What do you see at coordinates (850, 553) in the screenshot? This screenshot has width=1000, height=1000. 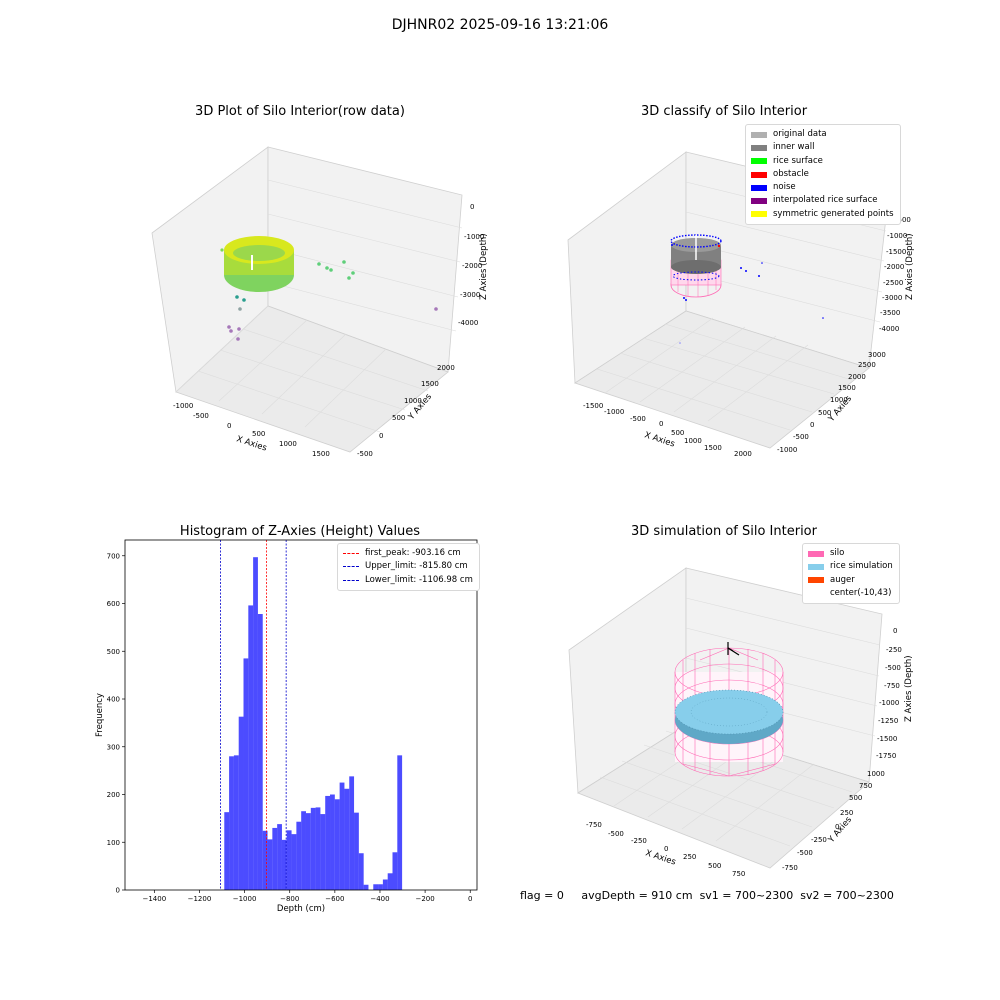 I see `legend-item-silo: silo` at bounding box center [850, 553].